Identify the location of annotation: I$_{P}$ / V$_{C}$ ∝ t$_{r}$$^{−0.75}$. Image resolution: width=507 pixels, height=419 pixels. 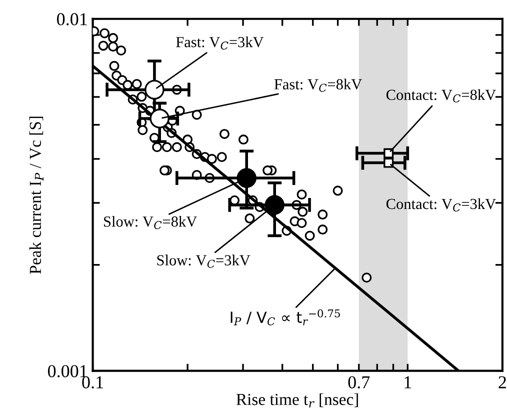
(285, 317).